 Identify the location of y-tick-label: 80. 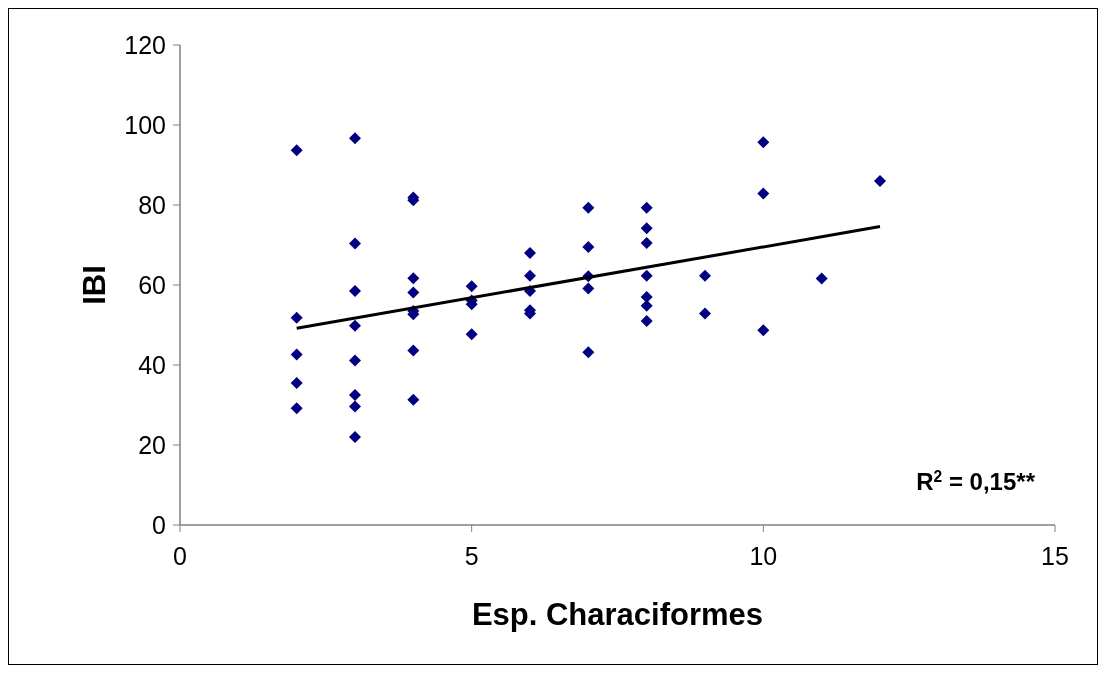
(152, 204).